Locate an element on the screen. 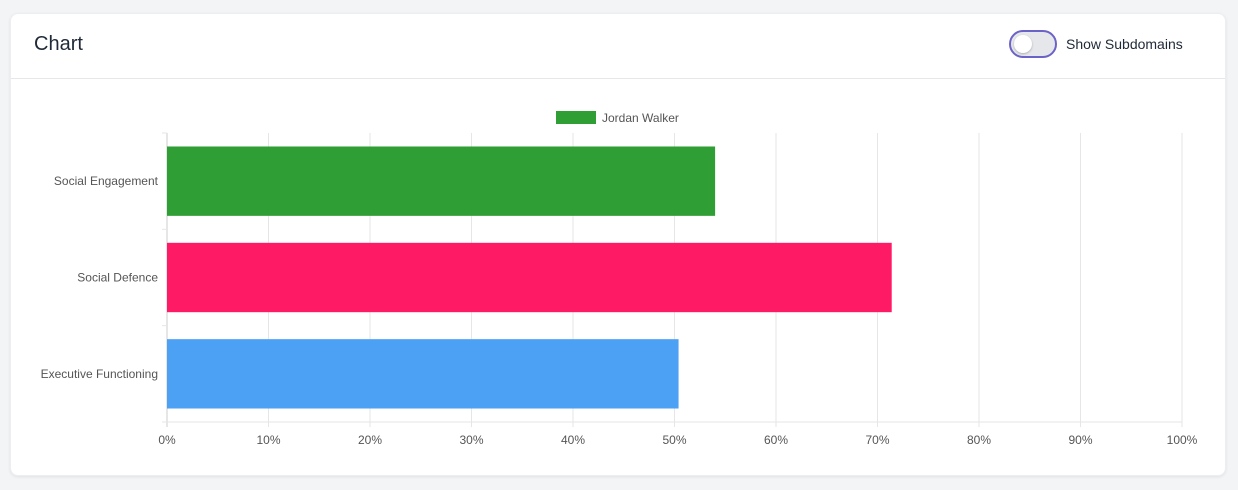 This screenshot has height=490, width=1238. x-tick-label: 100% is located at coordinates (1182, 440).